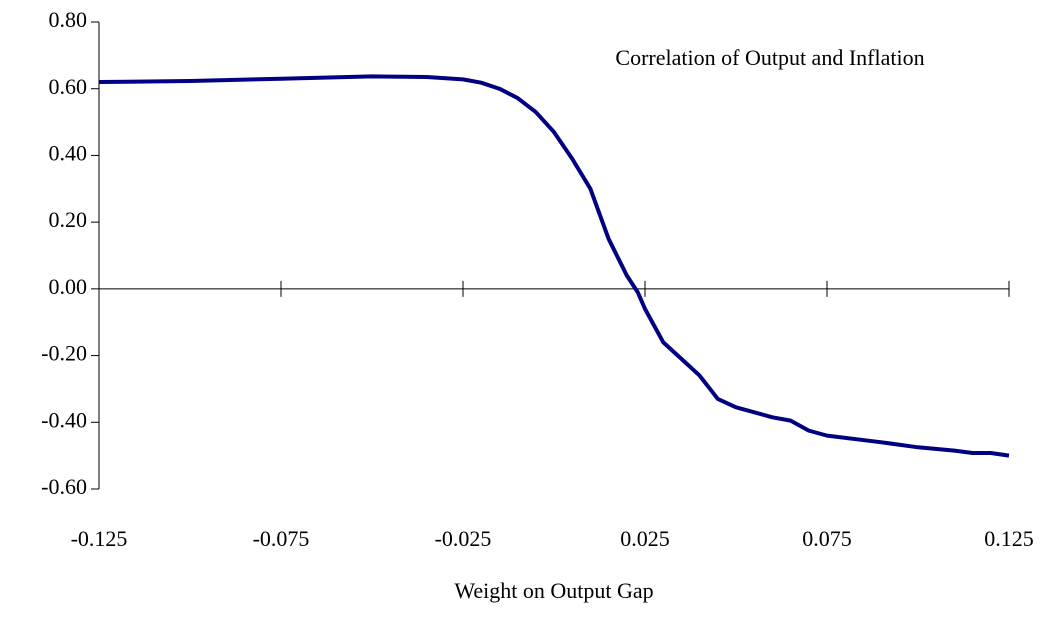 This screenshot has width=1052, height=619. What do you see at coordinates (827, 538) in the screenshot?
I see `x-tick-label: 0.075` at bounding box center [827, 538].